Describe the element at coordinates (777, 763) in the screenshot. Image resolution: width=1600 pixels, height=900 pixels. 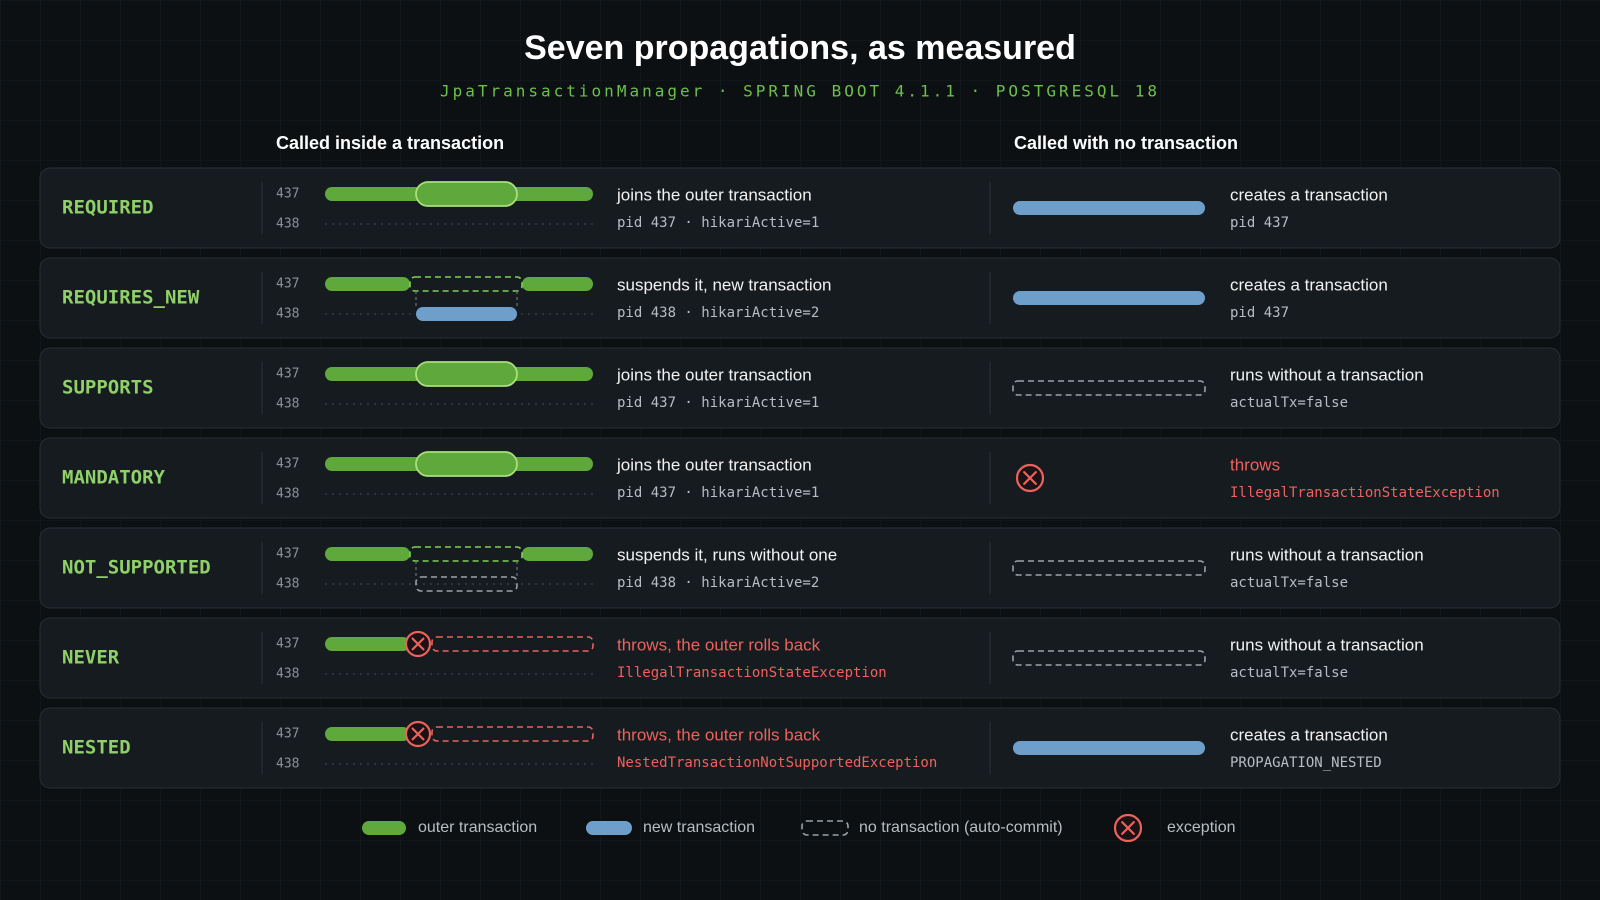
I see `inside-detail: NestedTransactionNotSupportedException` at that location.